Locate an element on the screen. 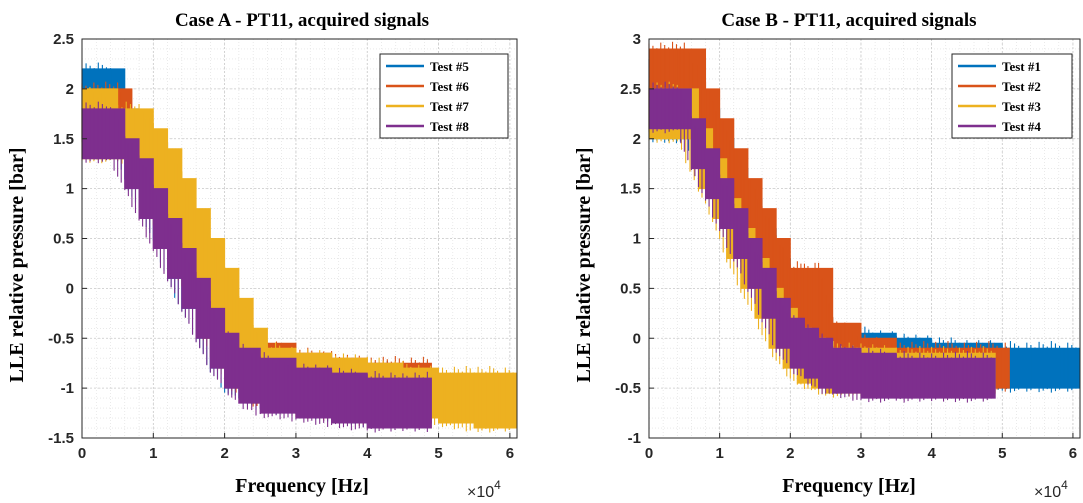 The width and height of the screenshot is (1083, 503). chart-b-x-multiplier-exponent: 4 is located at coordinates (1064, 485).